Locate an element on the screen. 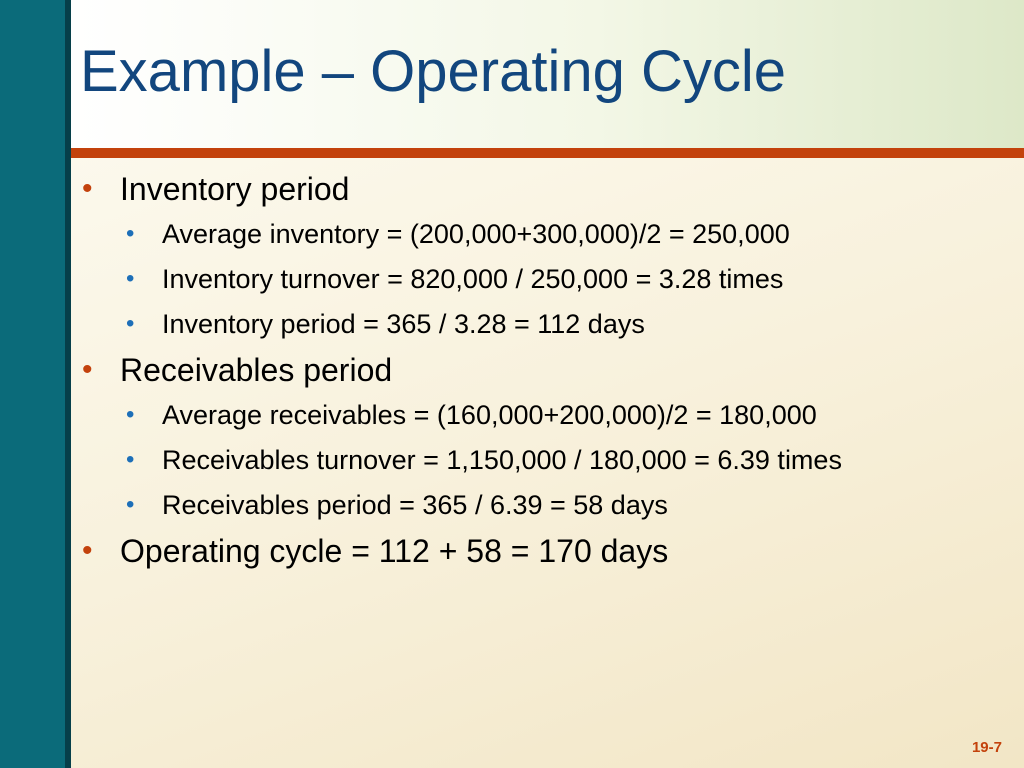 This screenshot has width=1024, height=768. bullet-label: Receivables period is located at coordinates (256, 370).